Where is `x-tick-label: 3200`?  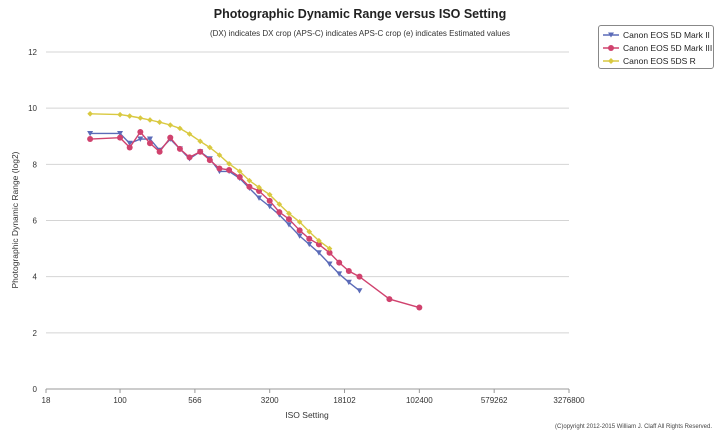 x-tick-label: 3200 is located at coordinates (270, 400).